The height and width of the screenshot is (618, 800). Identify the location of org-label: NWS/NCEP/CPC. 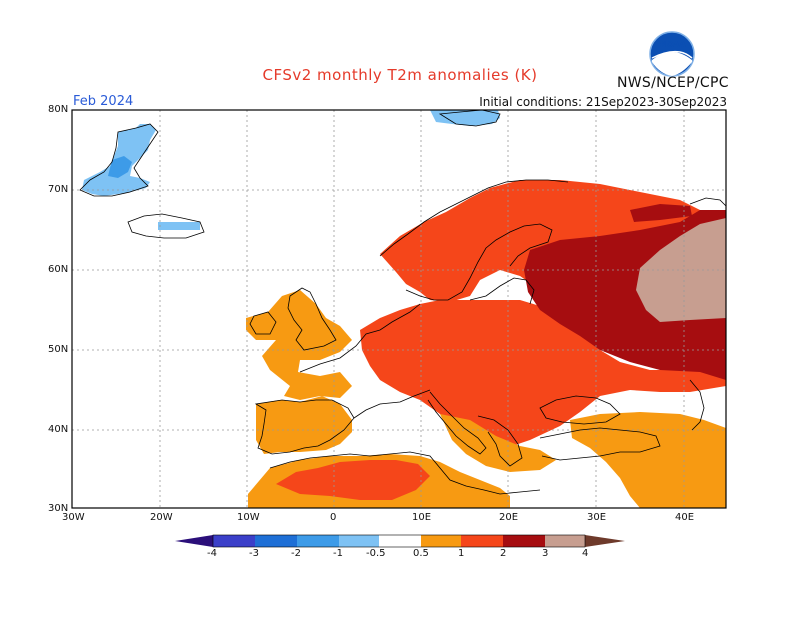
(673, 83).